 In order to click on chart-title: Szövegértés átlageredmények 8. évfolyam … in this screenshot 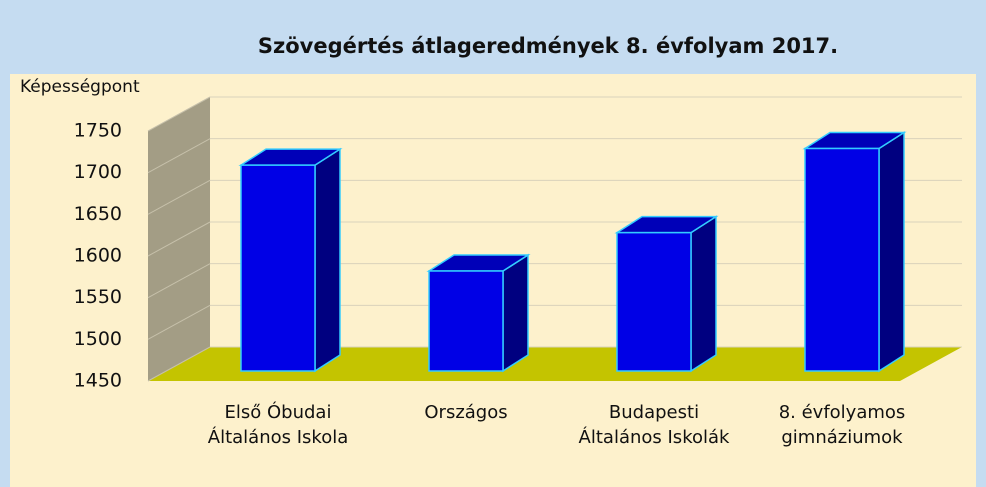, I will do `click(548, 46)`.